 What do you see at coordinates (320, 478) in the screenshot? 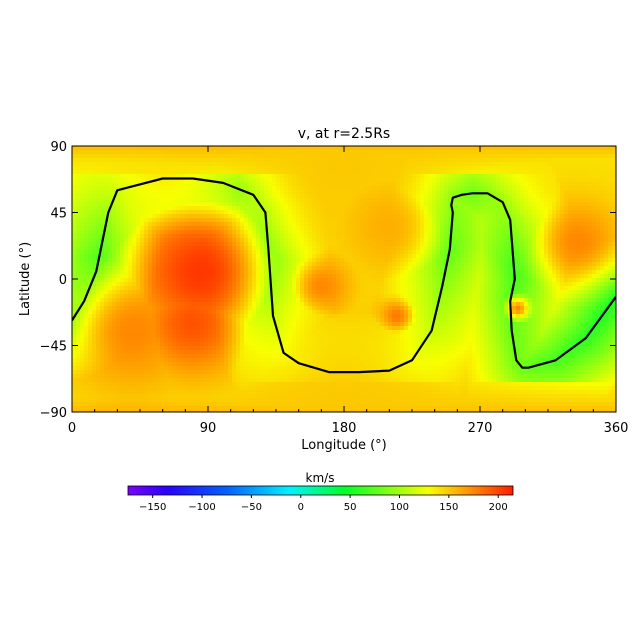
I see `colorbar-label: km/s` at bounding box center [320, 478].